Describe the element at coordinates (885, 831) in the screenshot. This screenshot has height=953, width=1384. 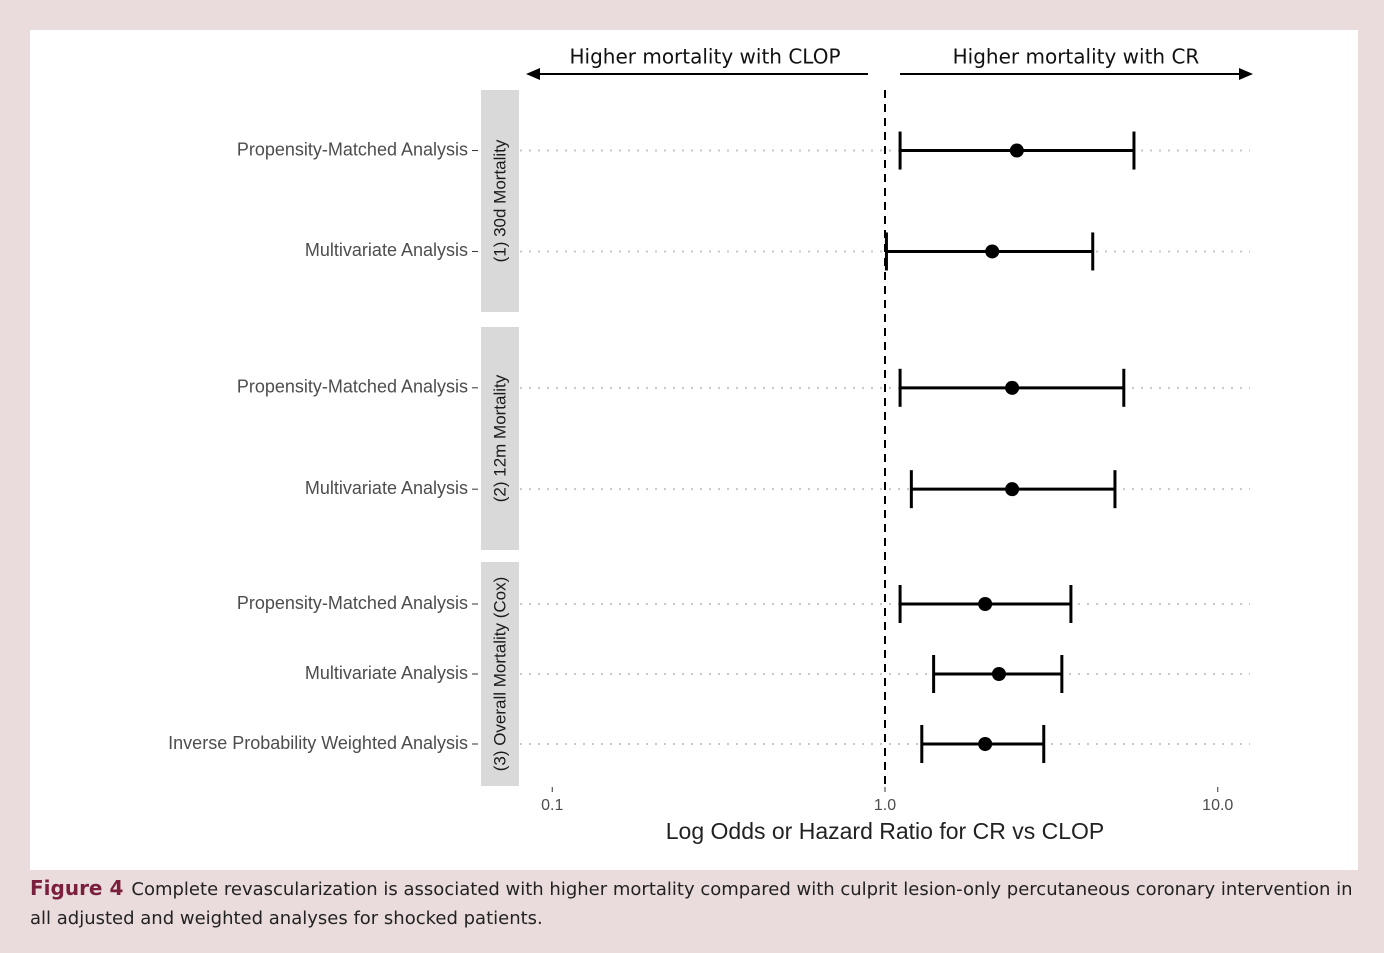
I see `x-axis-title: Log Odds or Hazard Ratio for CR vs CLOP` at that location.